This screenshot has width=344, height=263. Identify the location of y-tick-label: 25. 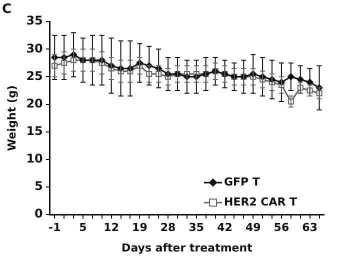
(34, 75).